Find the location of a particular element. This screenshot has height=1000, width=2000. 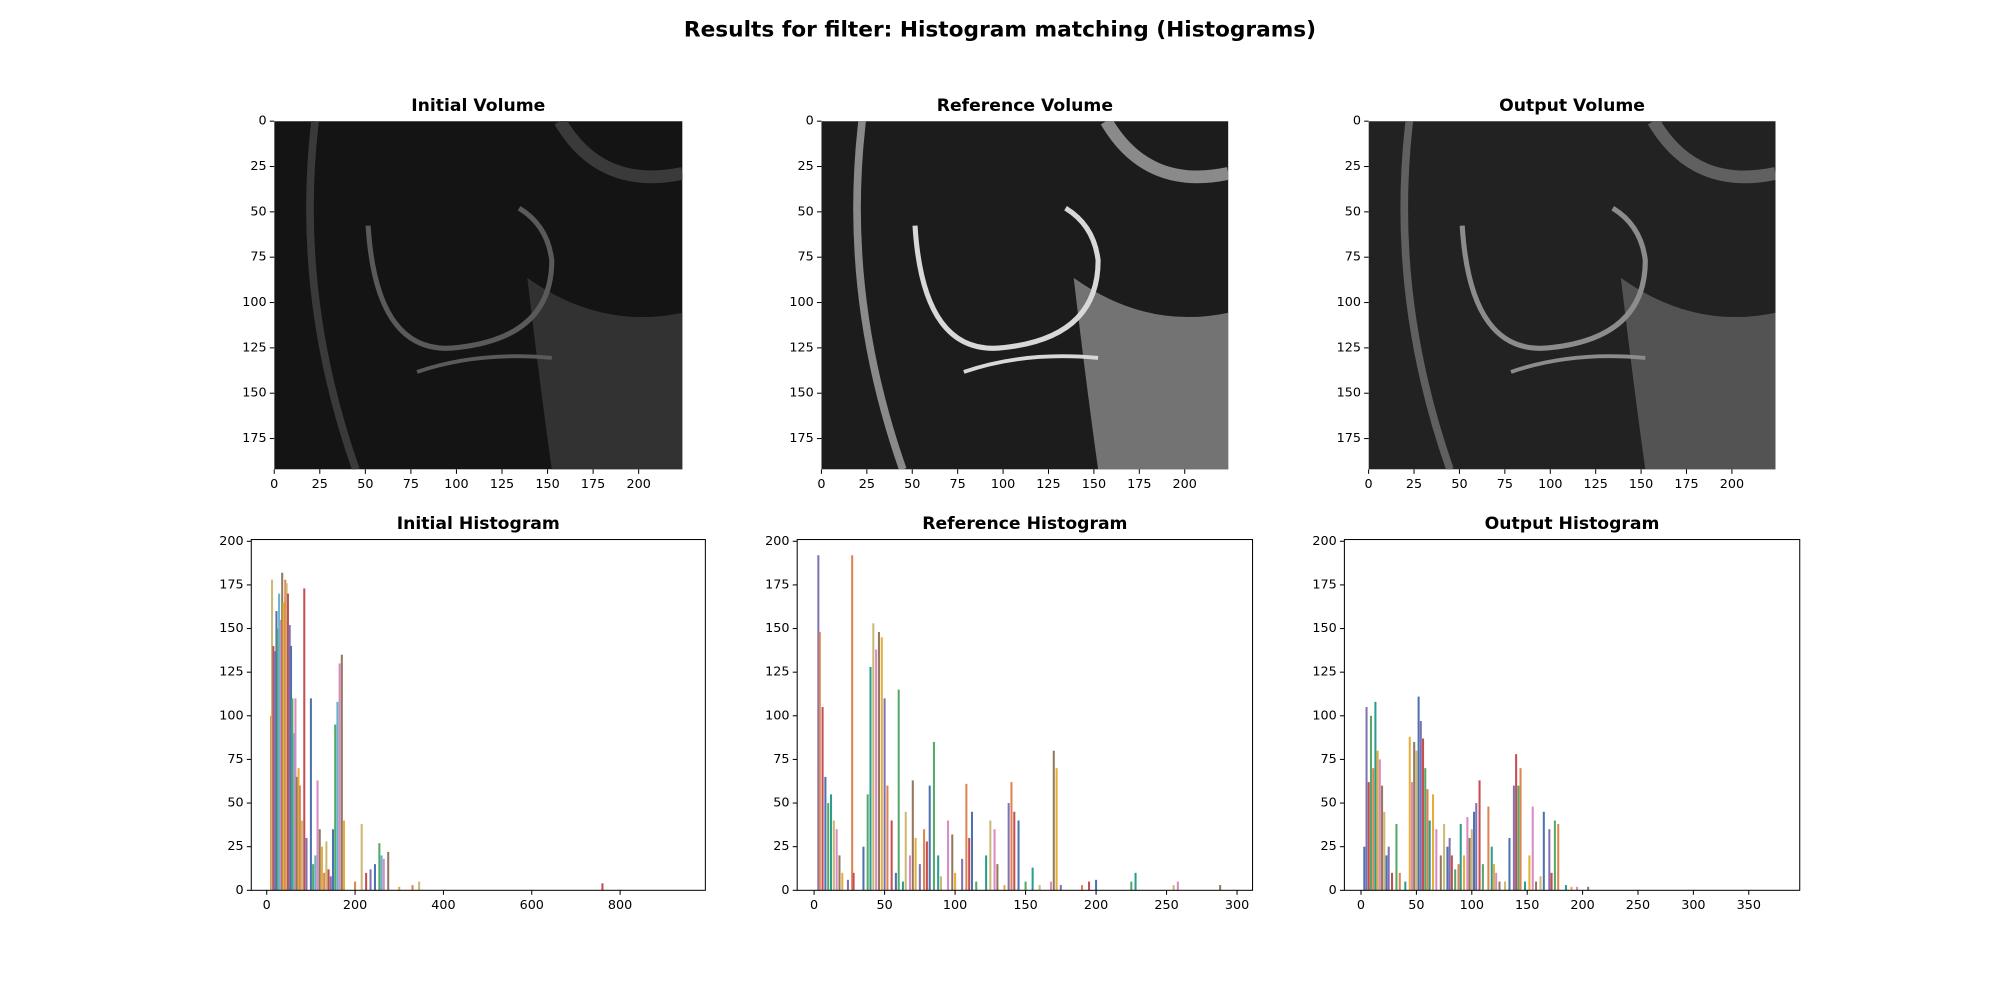

image-cartilage is located at coordinates (460, 278).